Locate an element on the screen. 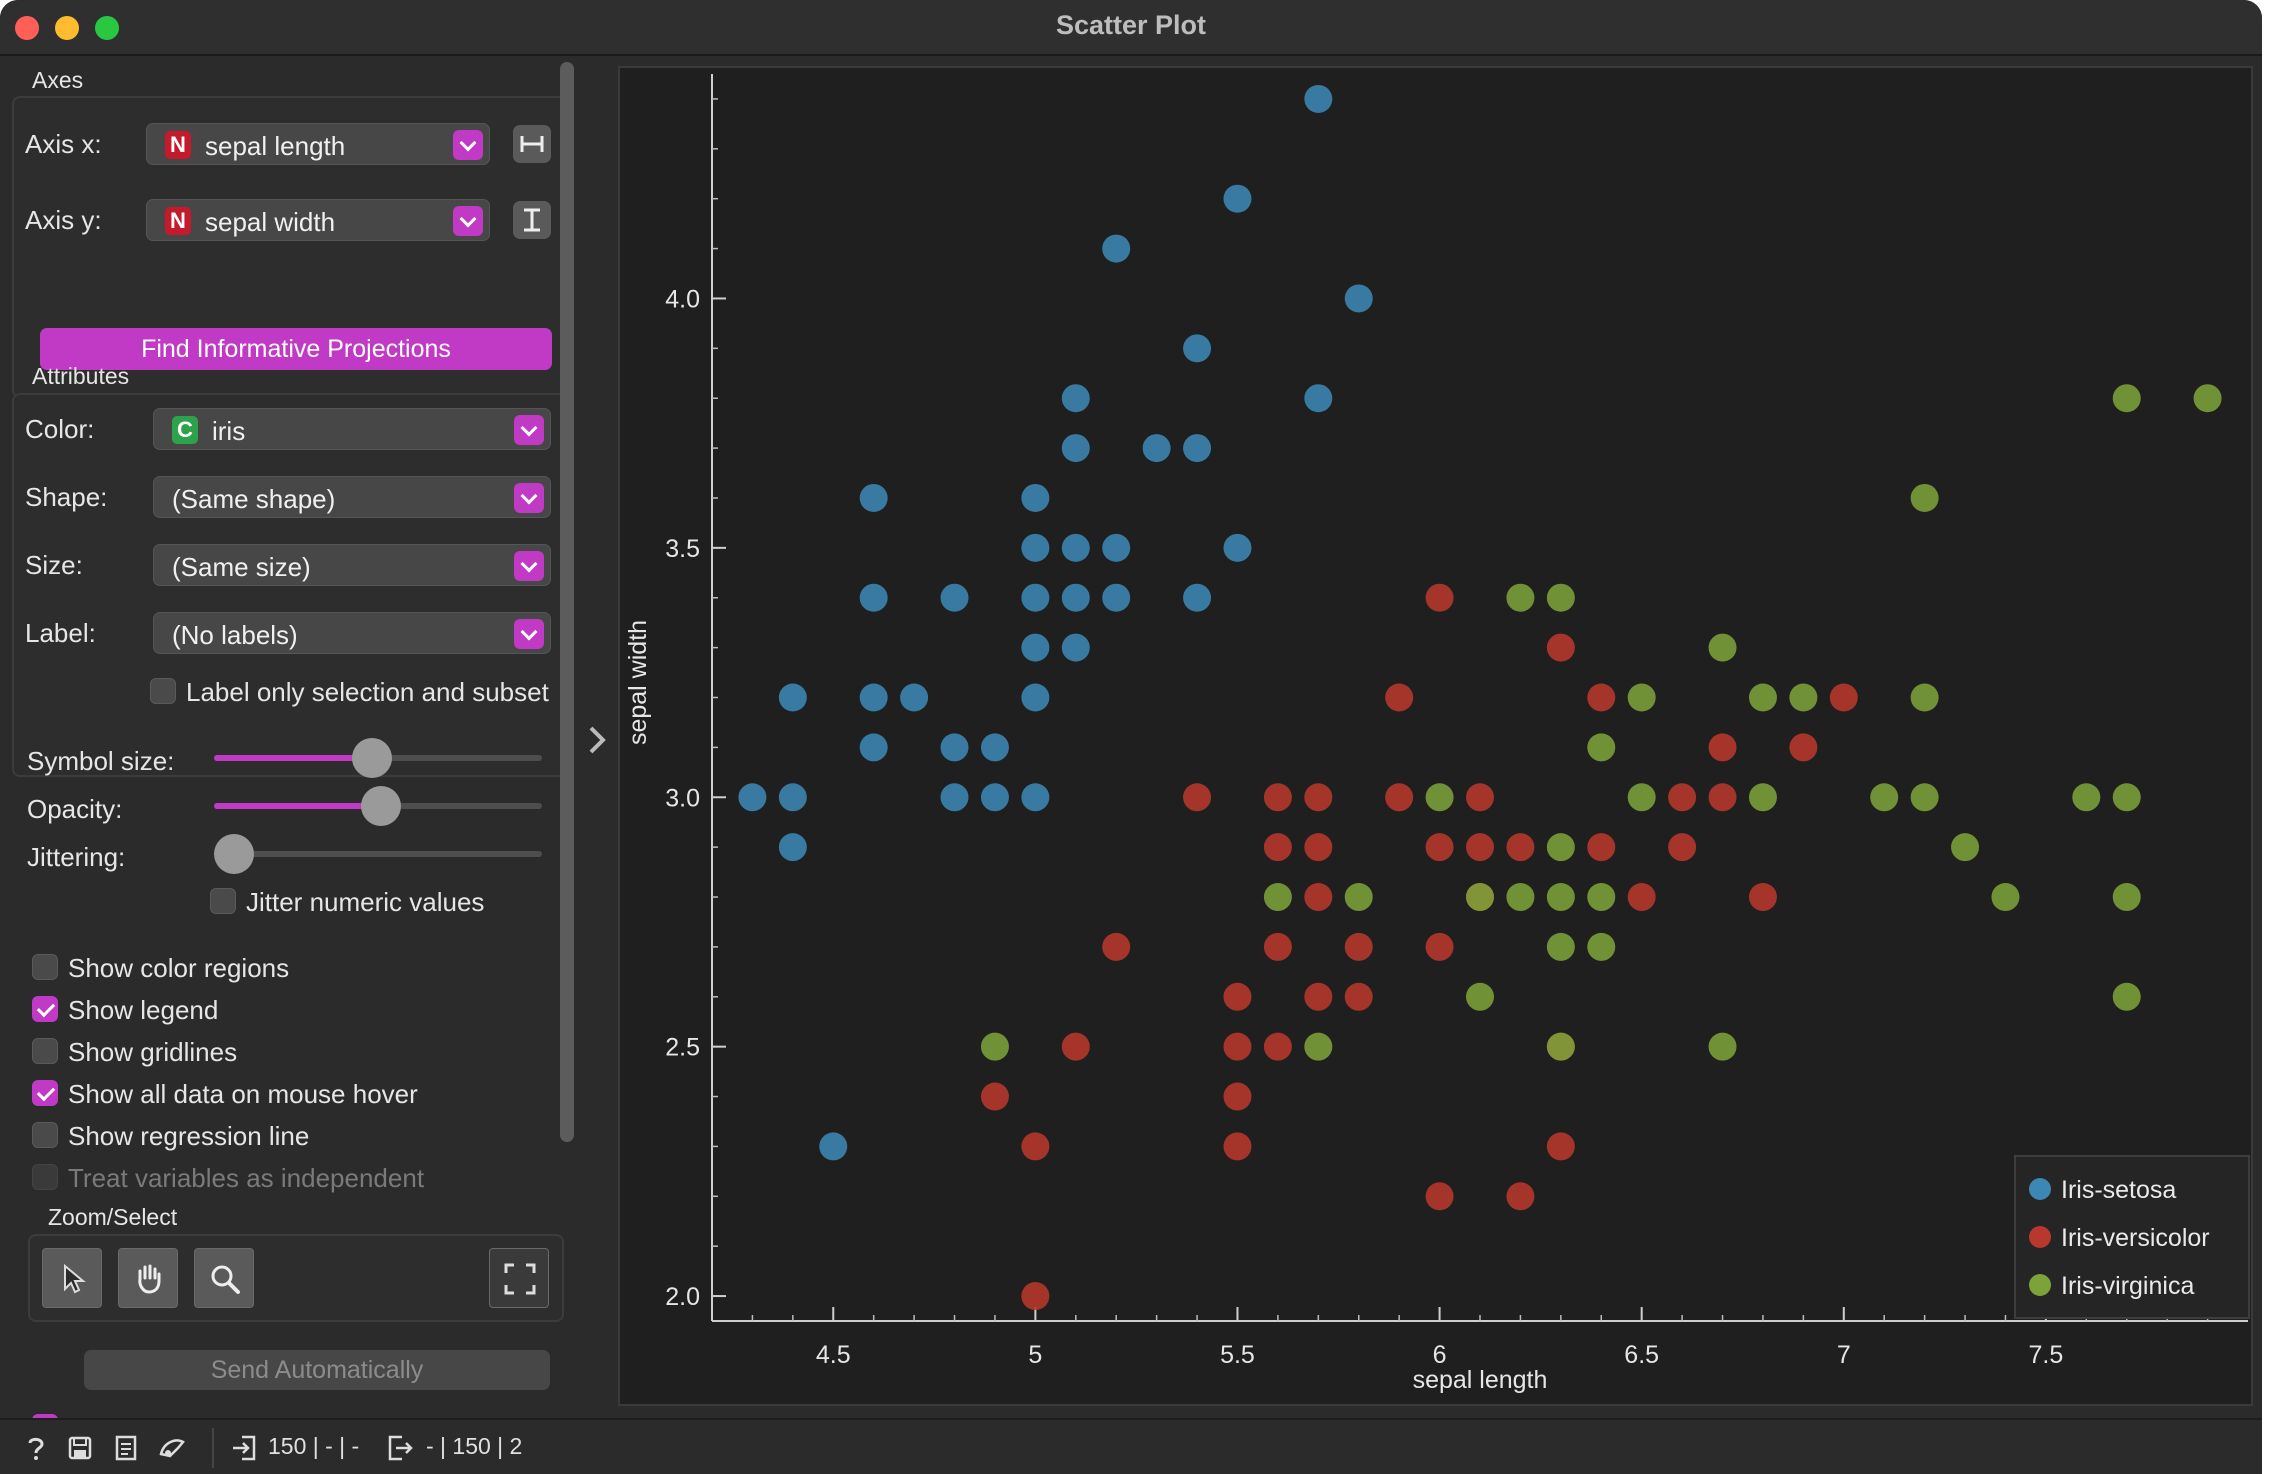  collapse-panel-button is located at coordinates (597, 740).